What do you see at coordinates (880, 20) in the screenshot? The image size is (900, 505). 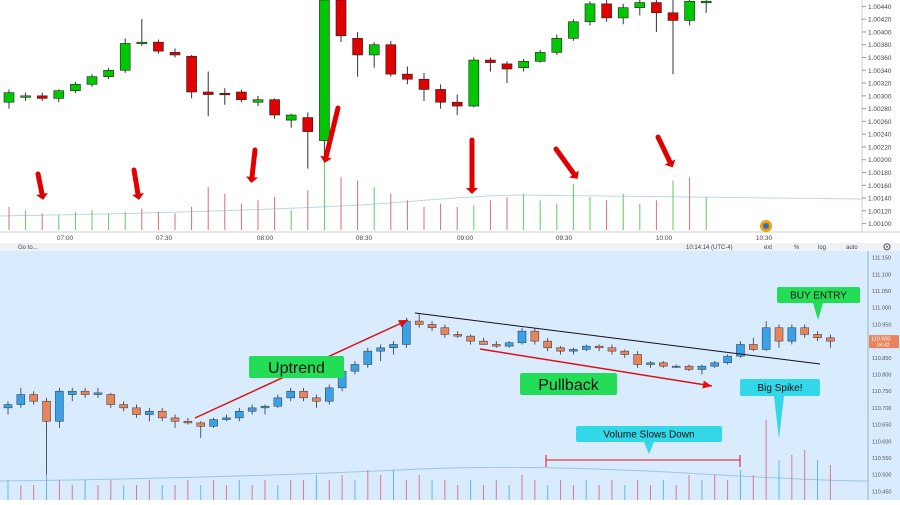 I see `top-y-tick-label: 1.00420` at bounding box center [880, 20].